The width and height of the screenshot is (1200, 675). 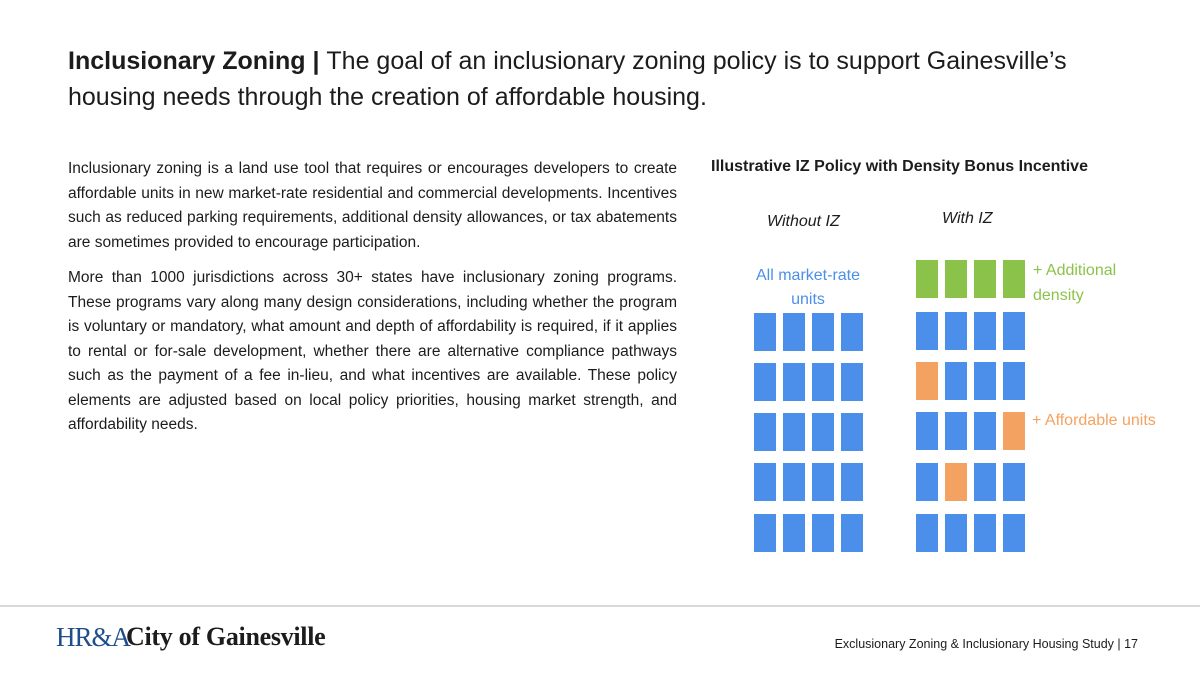 What do you see at coordinates (197, 61) in the screenshot?
I see `title-bold: Inclusionary Zoning |` at bounding box center [197, 61].